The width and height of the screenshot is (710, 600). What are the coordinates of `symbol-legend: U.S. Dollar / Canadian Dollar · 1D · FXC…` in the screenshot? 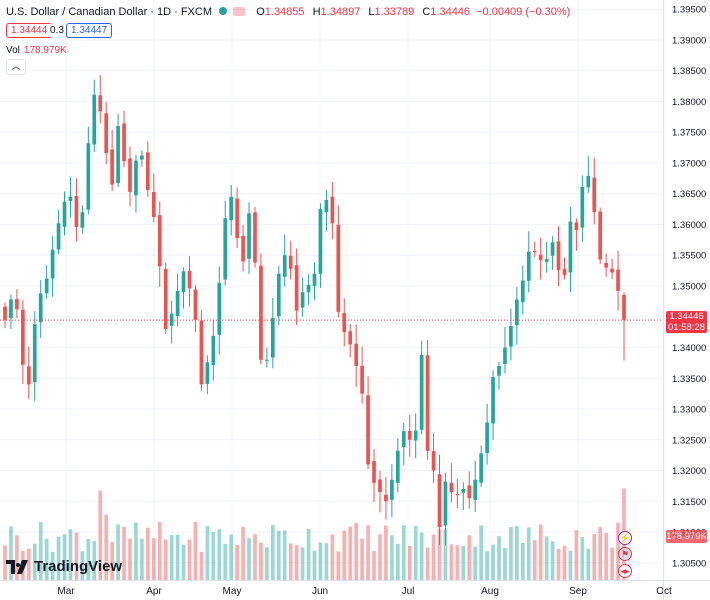 It's located at (289, 12).